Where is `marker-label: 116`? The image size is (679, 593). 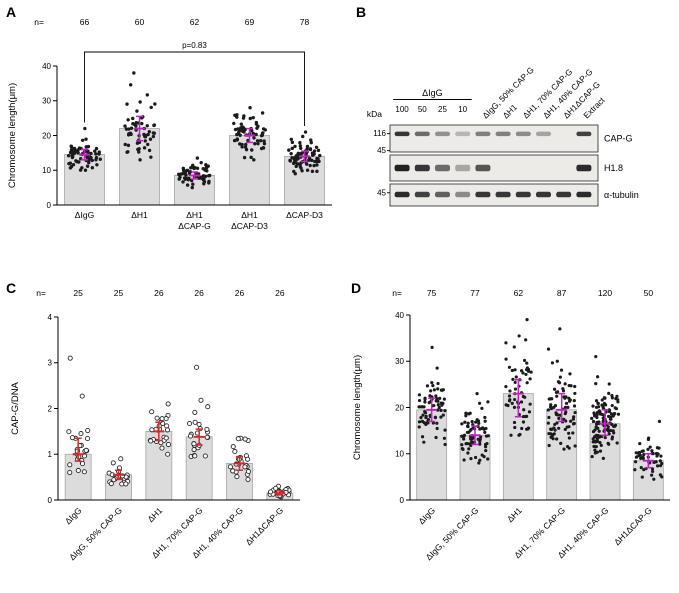
marker-label: 116 is located at coordinates (379, 133).